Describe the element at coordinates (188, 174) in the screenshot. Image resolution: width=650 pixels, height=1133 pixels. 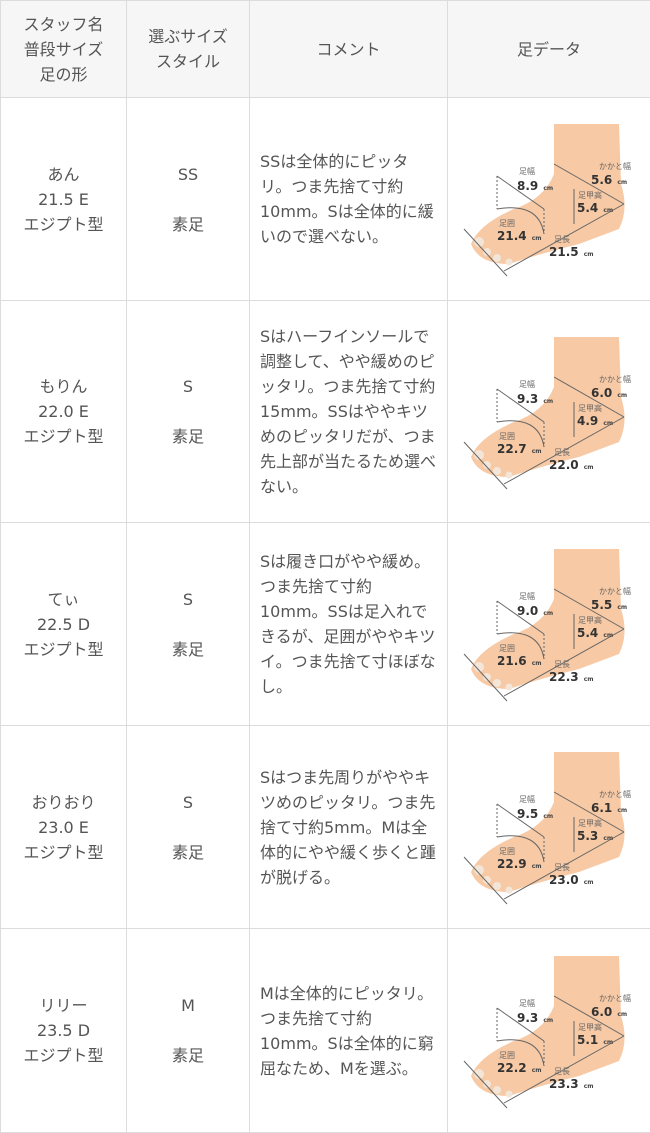
I see `chosen-size: SS` at that location.